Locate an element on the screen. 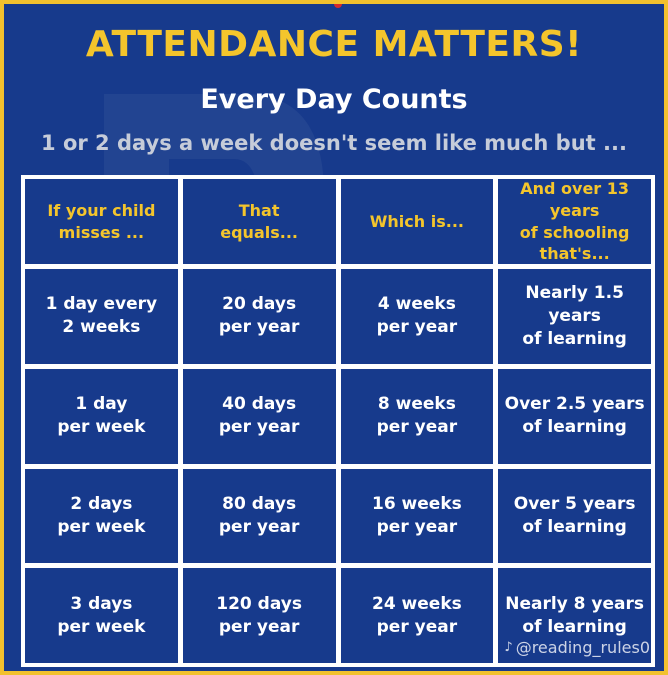 The height and width of the screenshot is (675, 668). table-cell: 20 days per year is located at coordinates (259, 316).